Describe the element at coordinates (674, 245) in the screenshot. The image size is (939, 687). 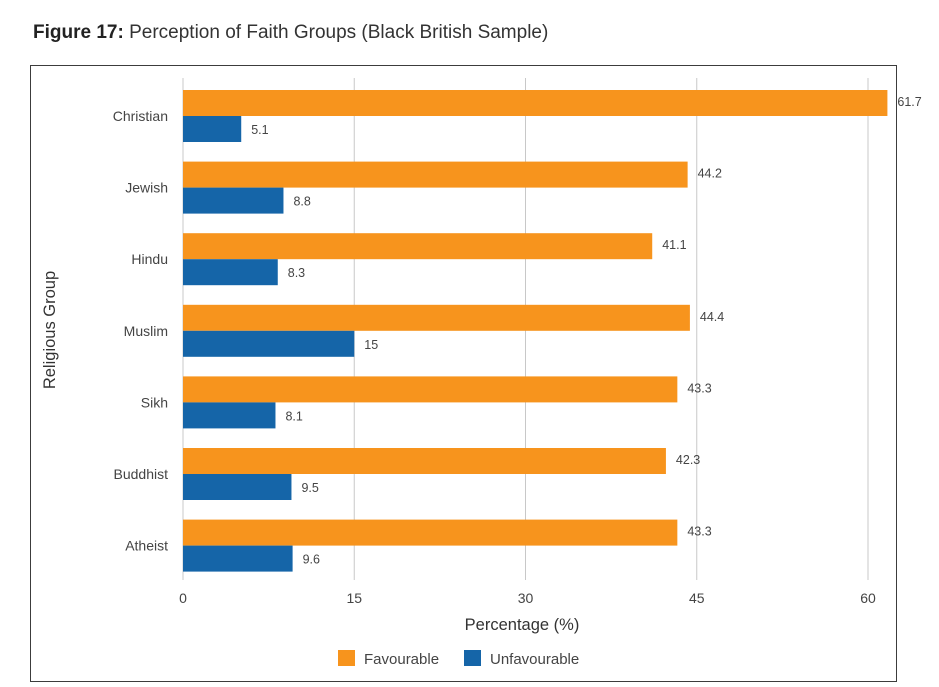
I see `data-label-hindu-favourable: 41.1` at that location.